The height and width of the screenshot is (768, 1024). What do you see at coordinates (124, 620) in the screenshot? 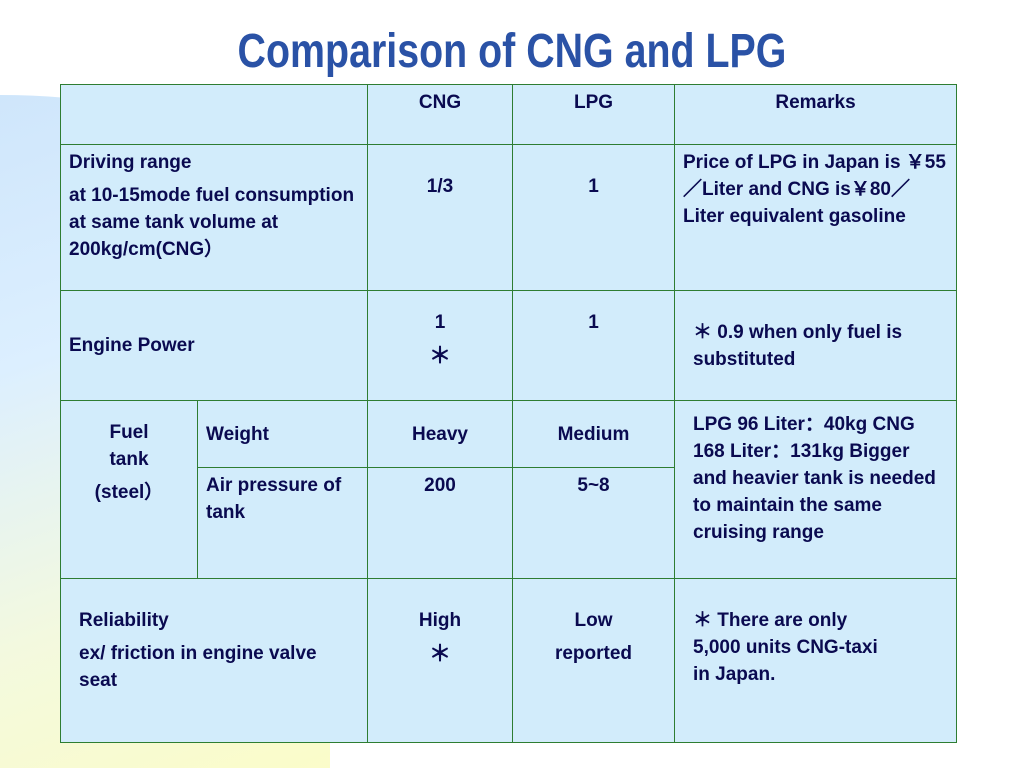
I see `reliability-label: Reliability` at bounding box center [124, 620].